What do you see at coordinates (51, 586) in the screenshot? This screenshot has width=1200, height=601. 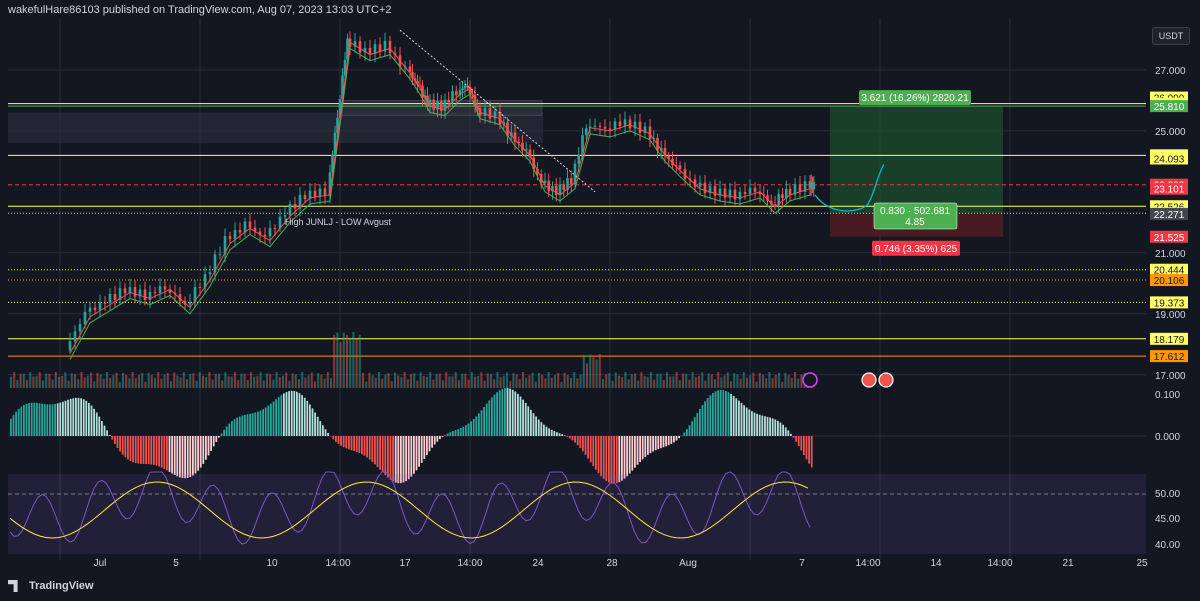 I see `brand-footer: TradingView` at bounding box center [51, 586].